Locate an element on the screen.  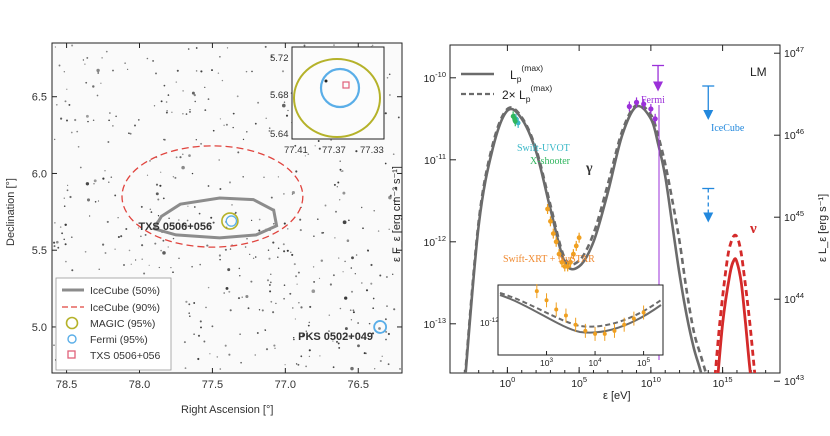
legend-label-fermi: Fermi (95%) is located at coordinates (119, 340).